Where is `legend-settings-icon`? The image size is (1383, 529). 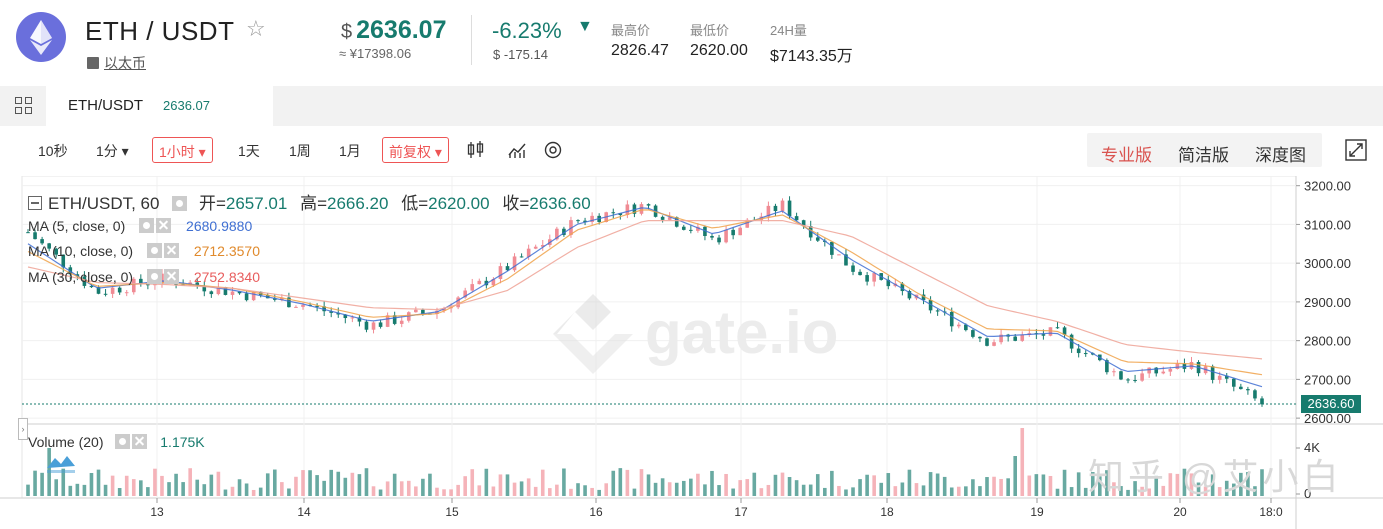 legend-settings-icon is located at coordinates (180, 203).